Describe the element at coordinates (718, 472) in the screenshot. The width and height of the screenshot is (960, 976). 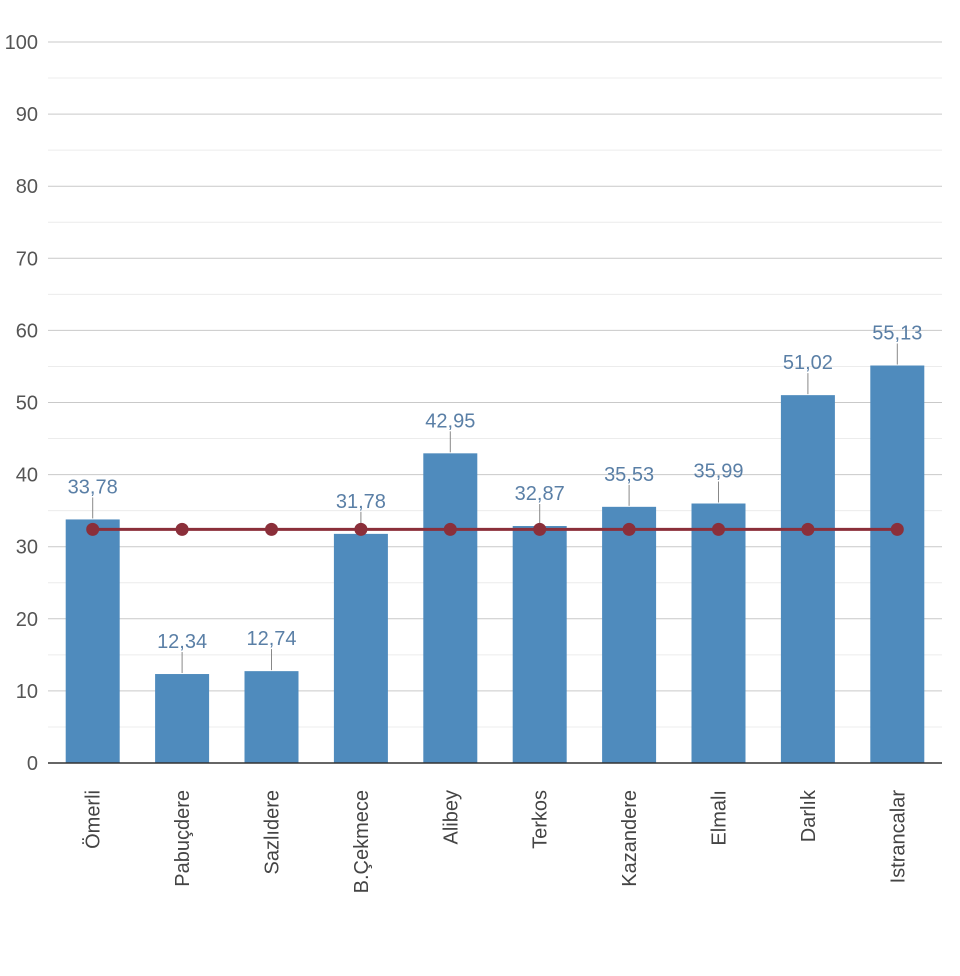
I see `data-label: 35,99` at that location.